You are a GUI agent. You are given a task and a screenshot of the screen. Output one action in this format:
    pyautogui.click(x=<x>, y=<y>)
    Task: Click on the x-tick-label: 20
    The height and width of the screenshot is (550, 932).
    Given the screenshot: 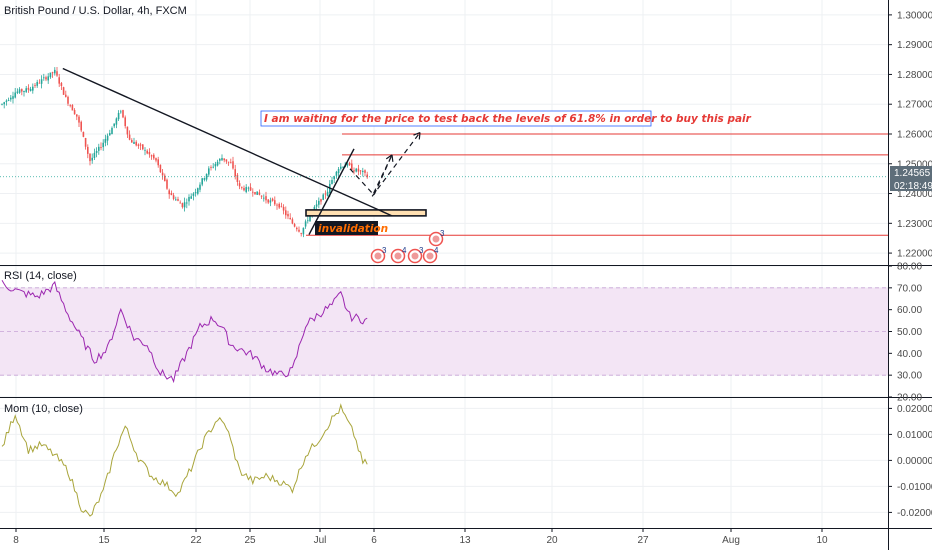 What is the action you would take?
    pyautogui.click(x=552, y=540)
    